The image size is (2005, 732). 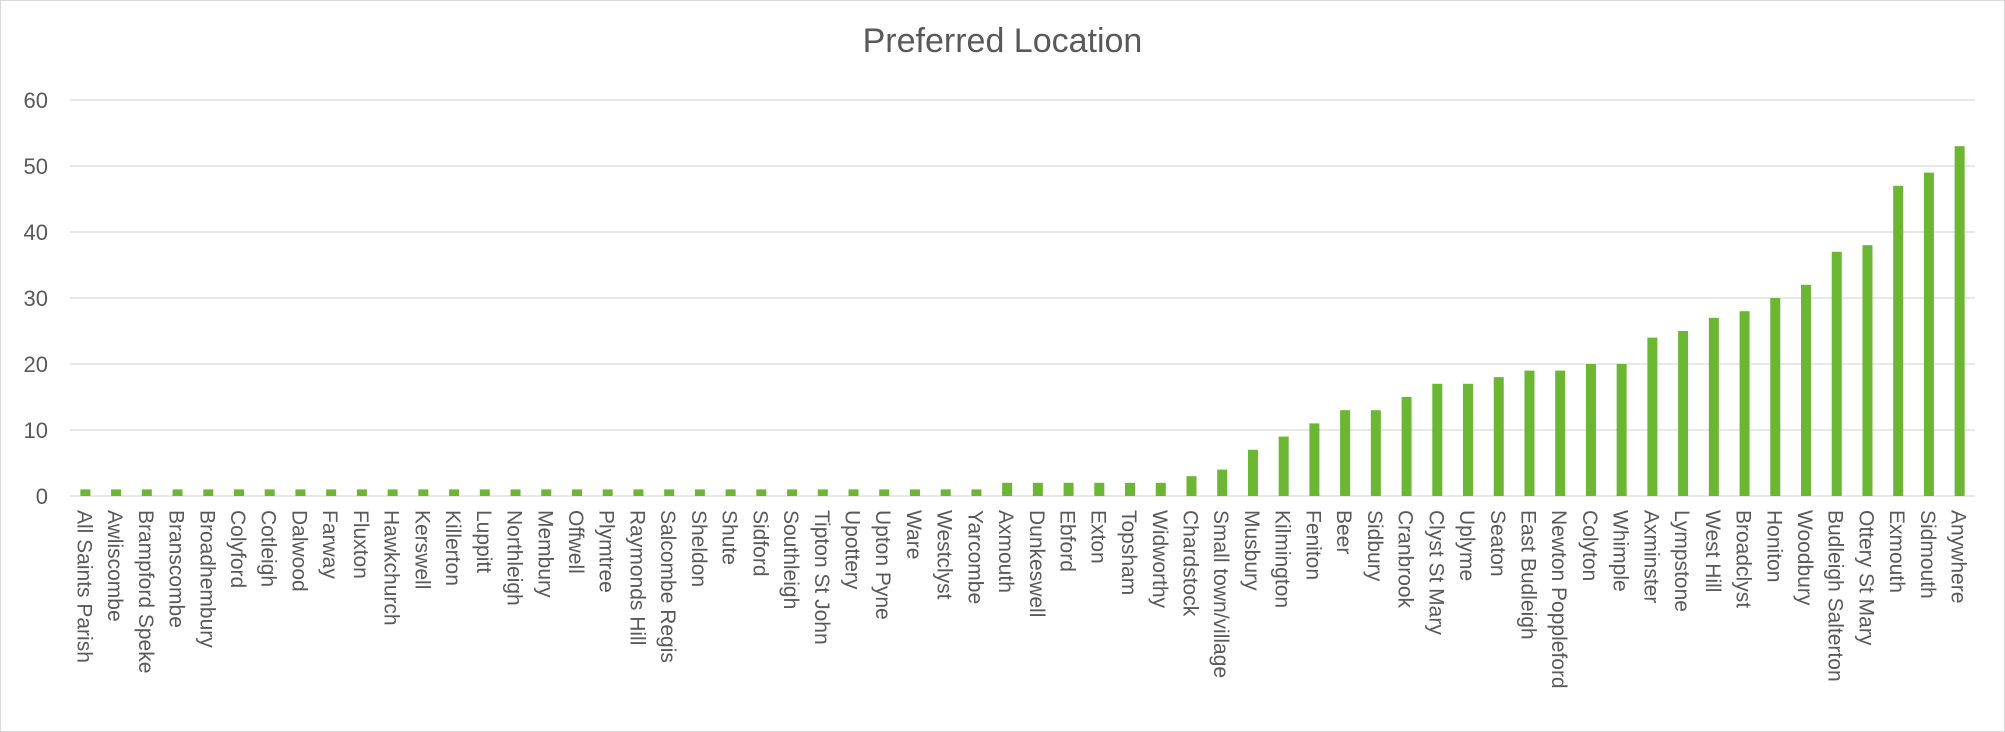 I want to click on x-tick-label: Cranbrook, so click(x=1405, y=559).